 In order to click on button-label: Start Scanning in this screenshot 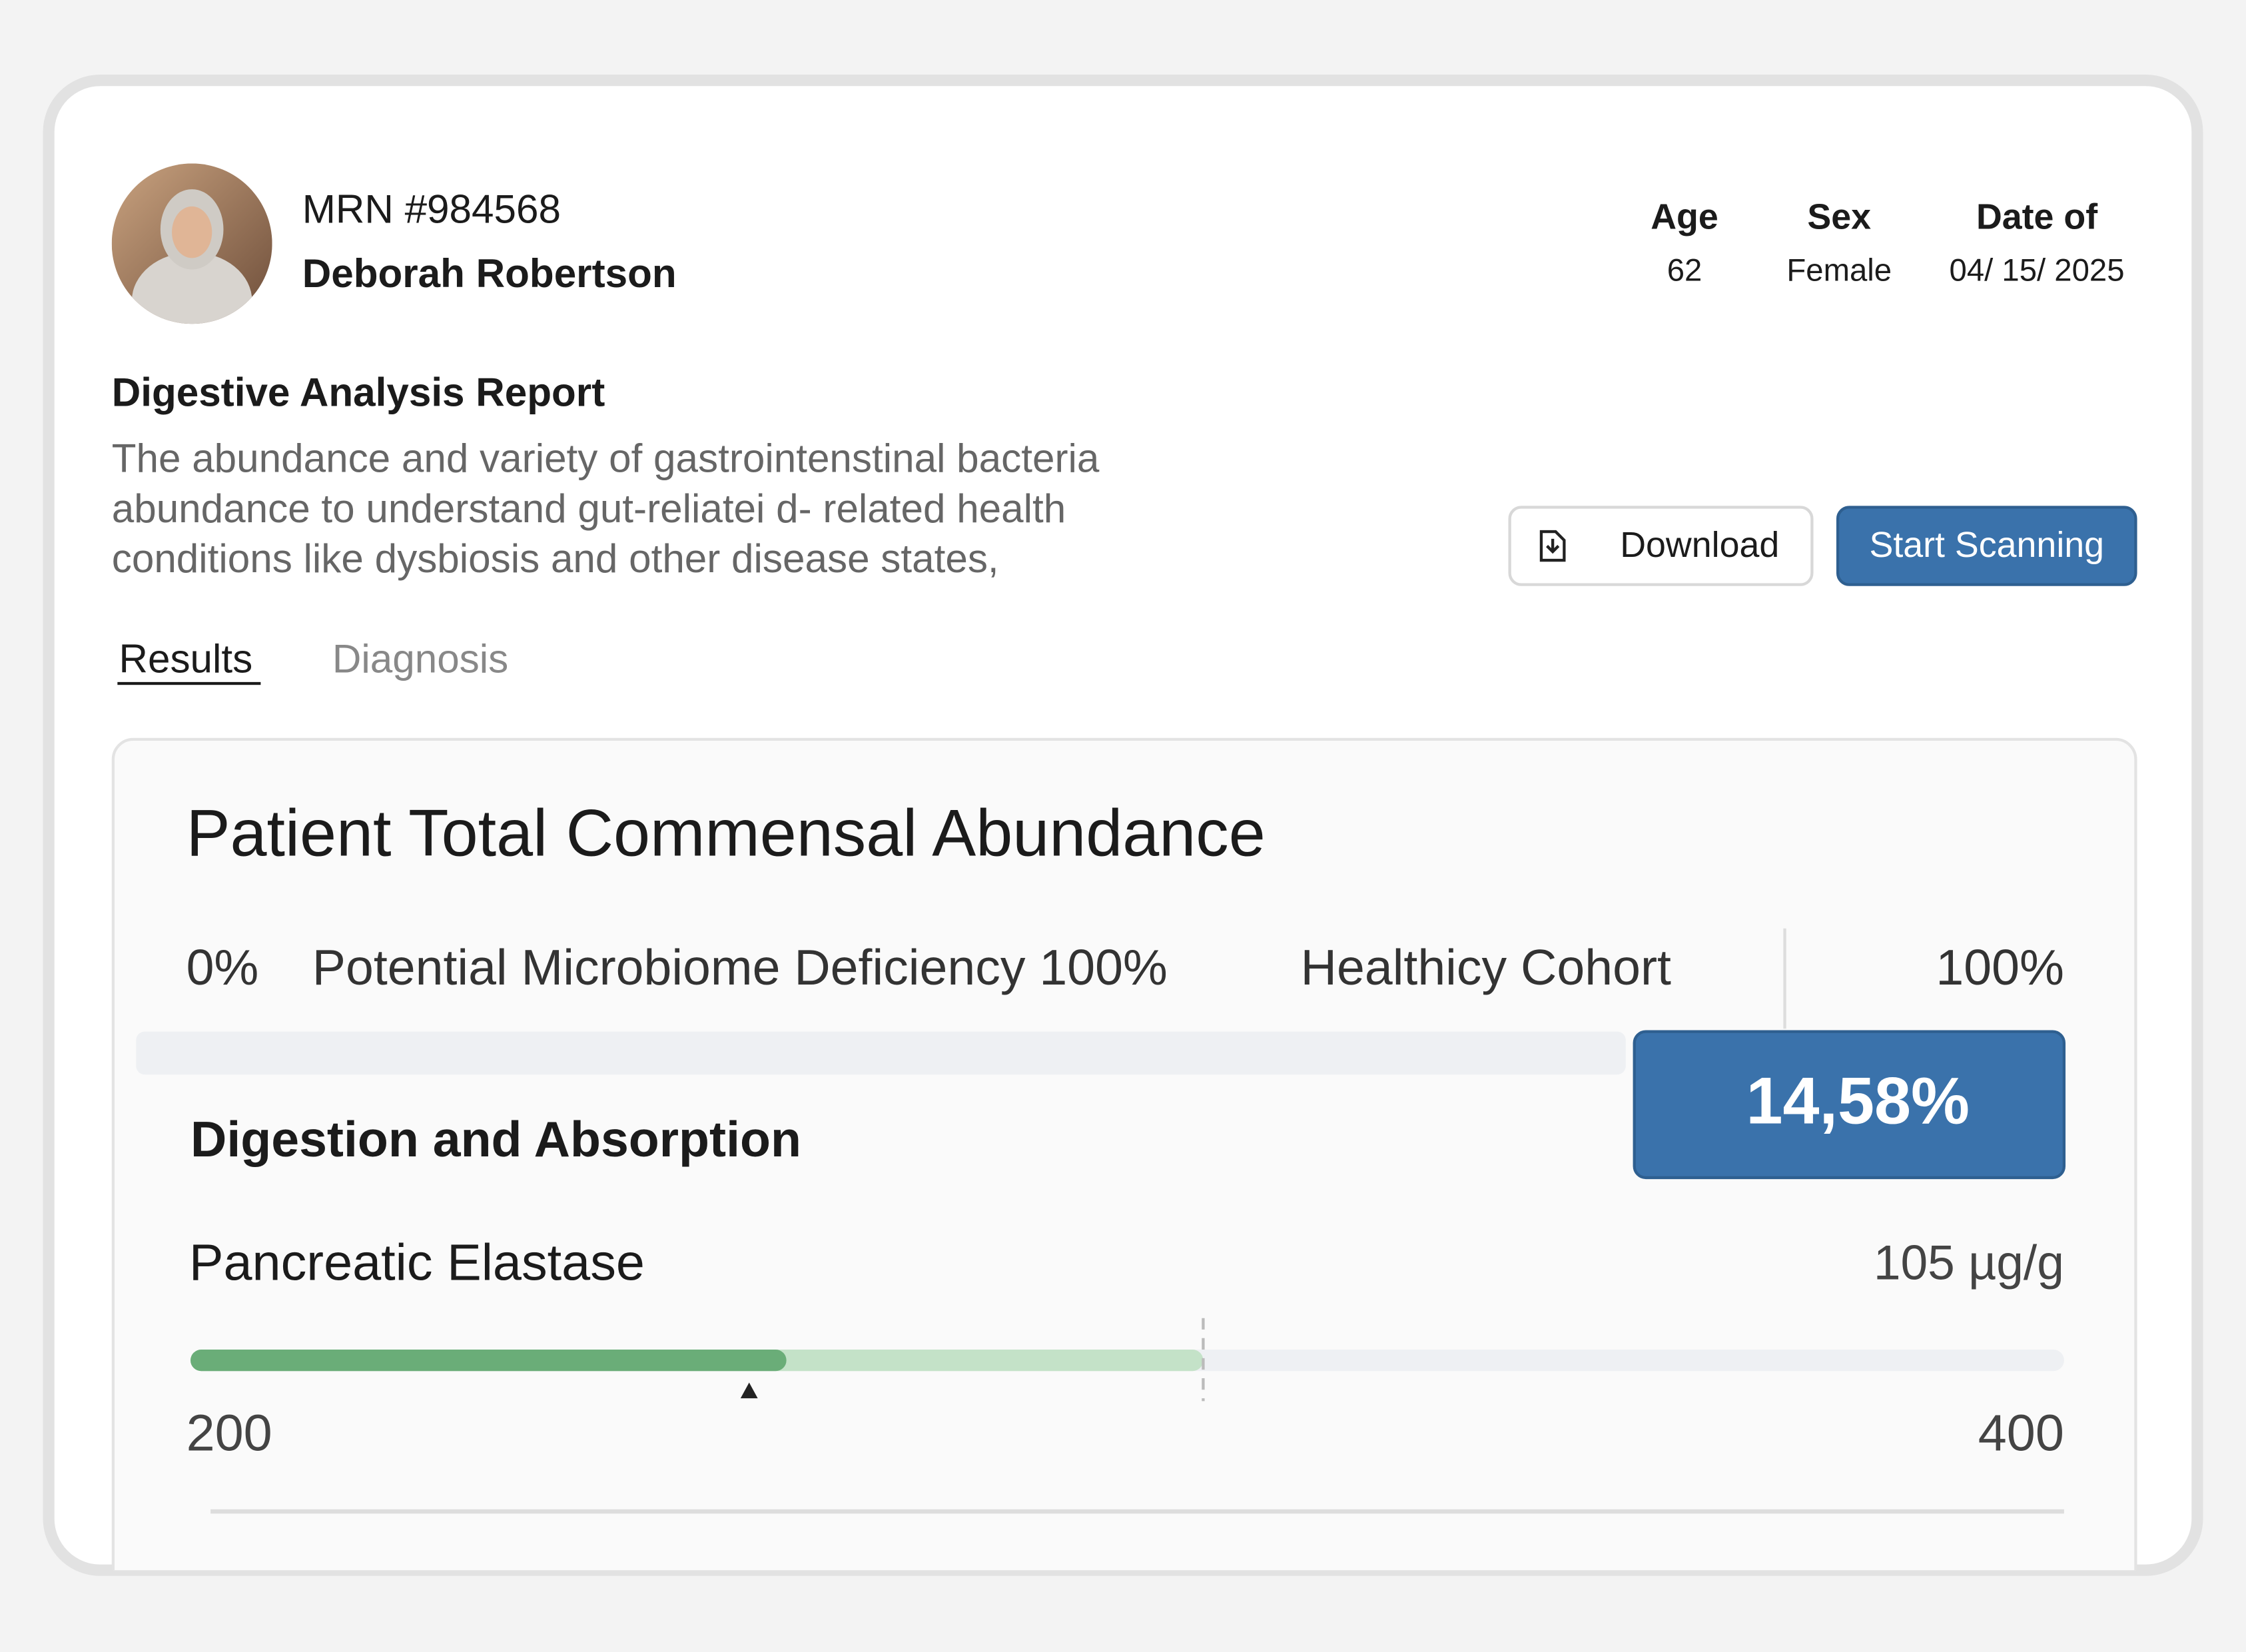, I will do `click(1986, 545)`.